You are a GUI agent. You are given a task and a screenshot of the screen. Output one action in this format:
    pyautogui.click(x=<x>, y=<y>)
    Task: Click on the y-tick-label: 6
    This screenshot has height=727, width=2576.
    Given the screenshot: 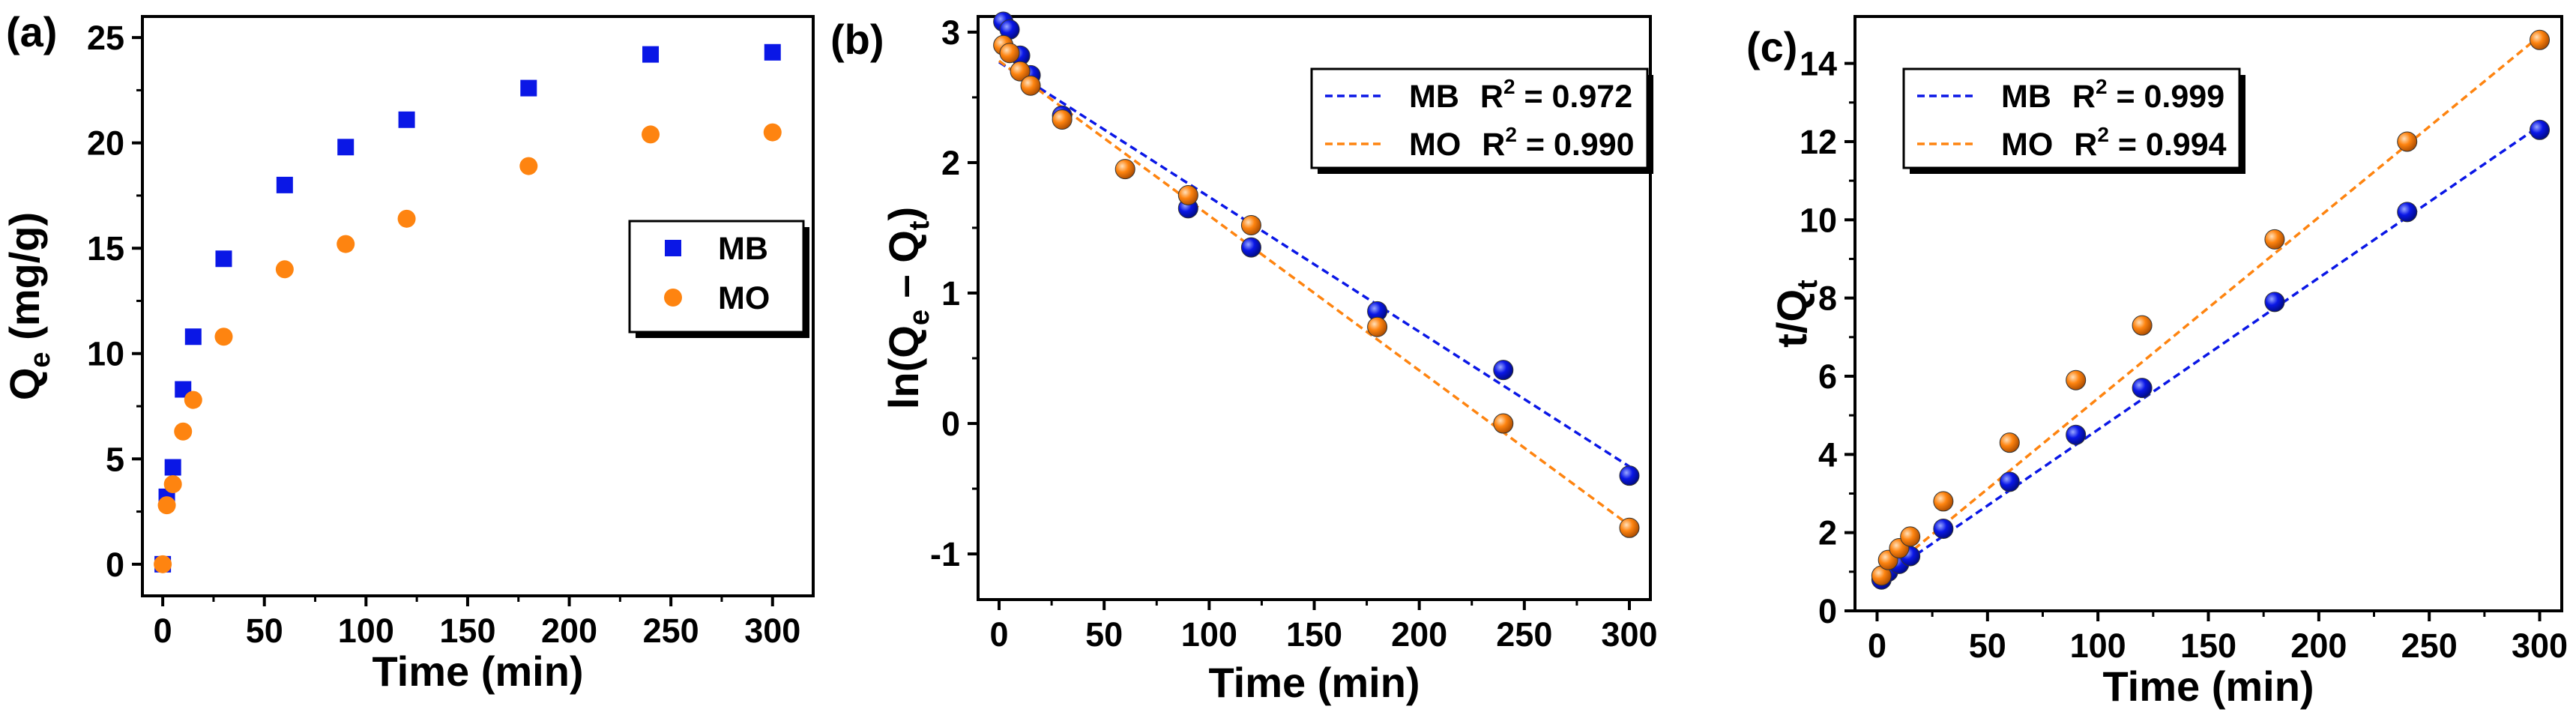 What is the action you would take?
    pyautogui.click(x=1828, y=377)
    